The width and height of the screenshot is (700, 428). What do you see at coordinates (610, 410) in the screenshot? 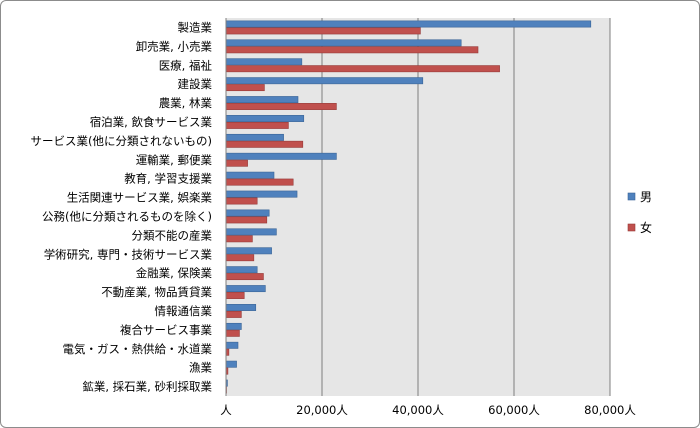
I see `x-tick-label: 80,000人` at bounding box center [610, 410].